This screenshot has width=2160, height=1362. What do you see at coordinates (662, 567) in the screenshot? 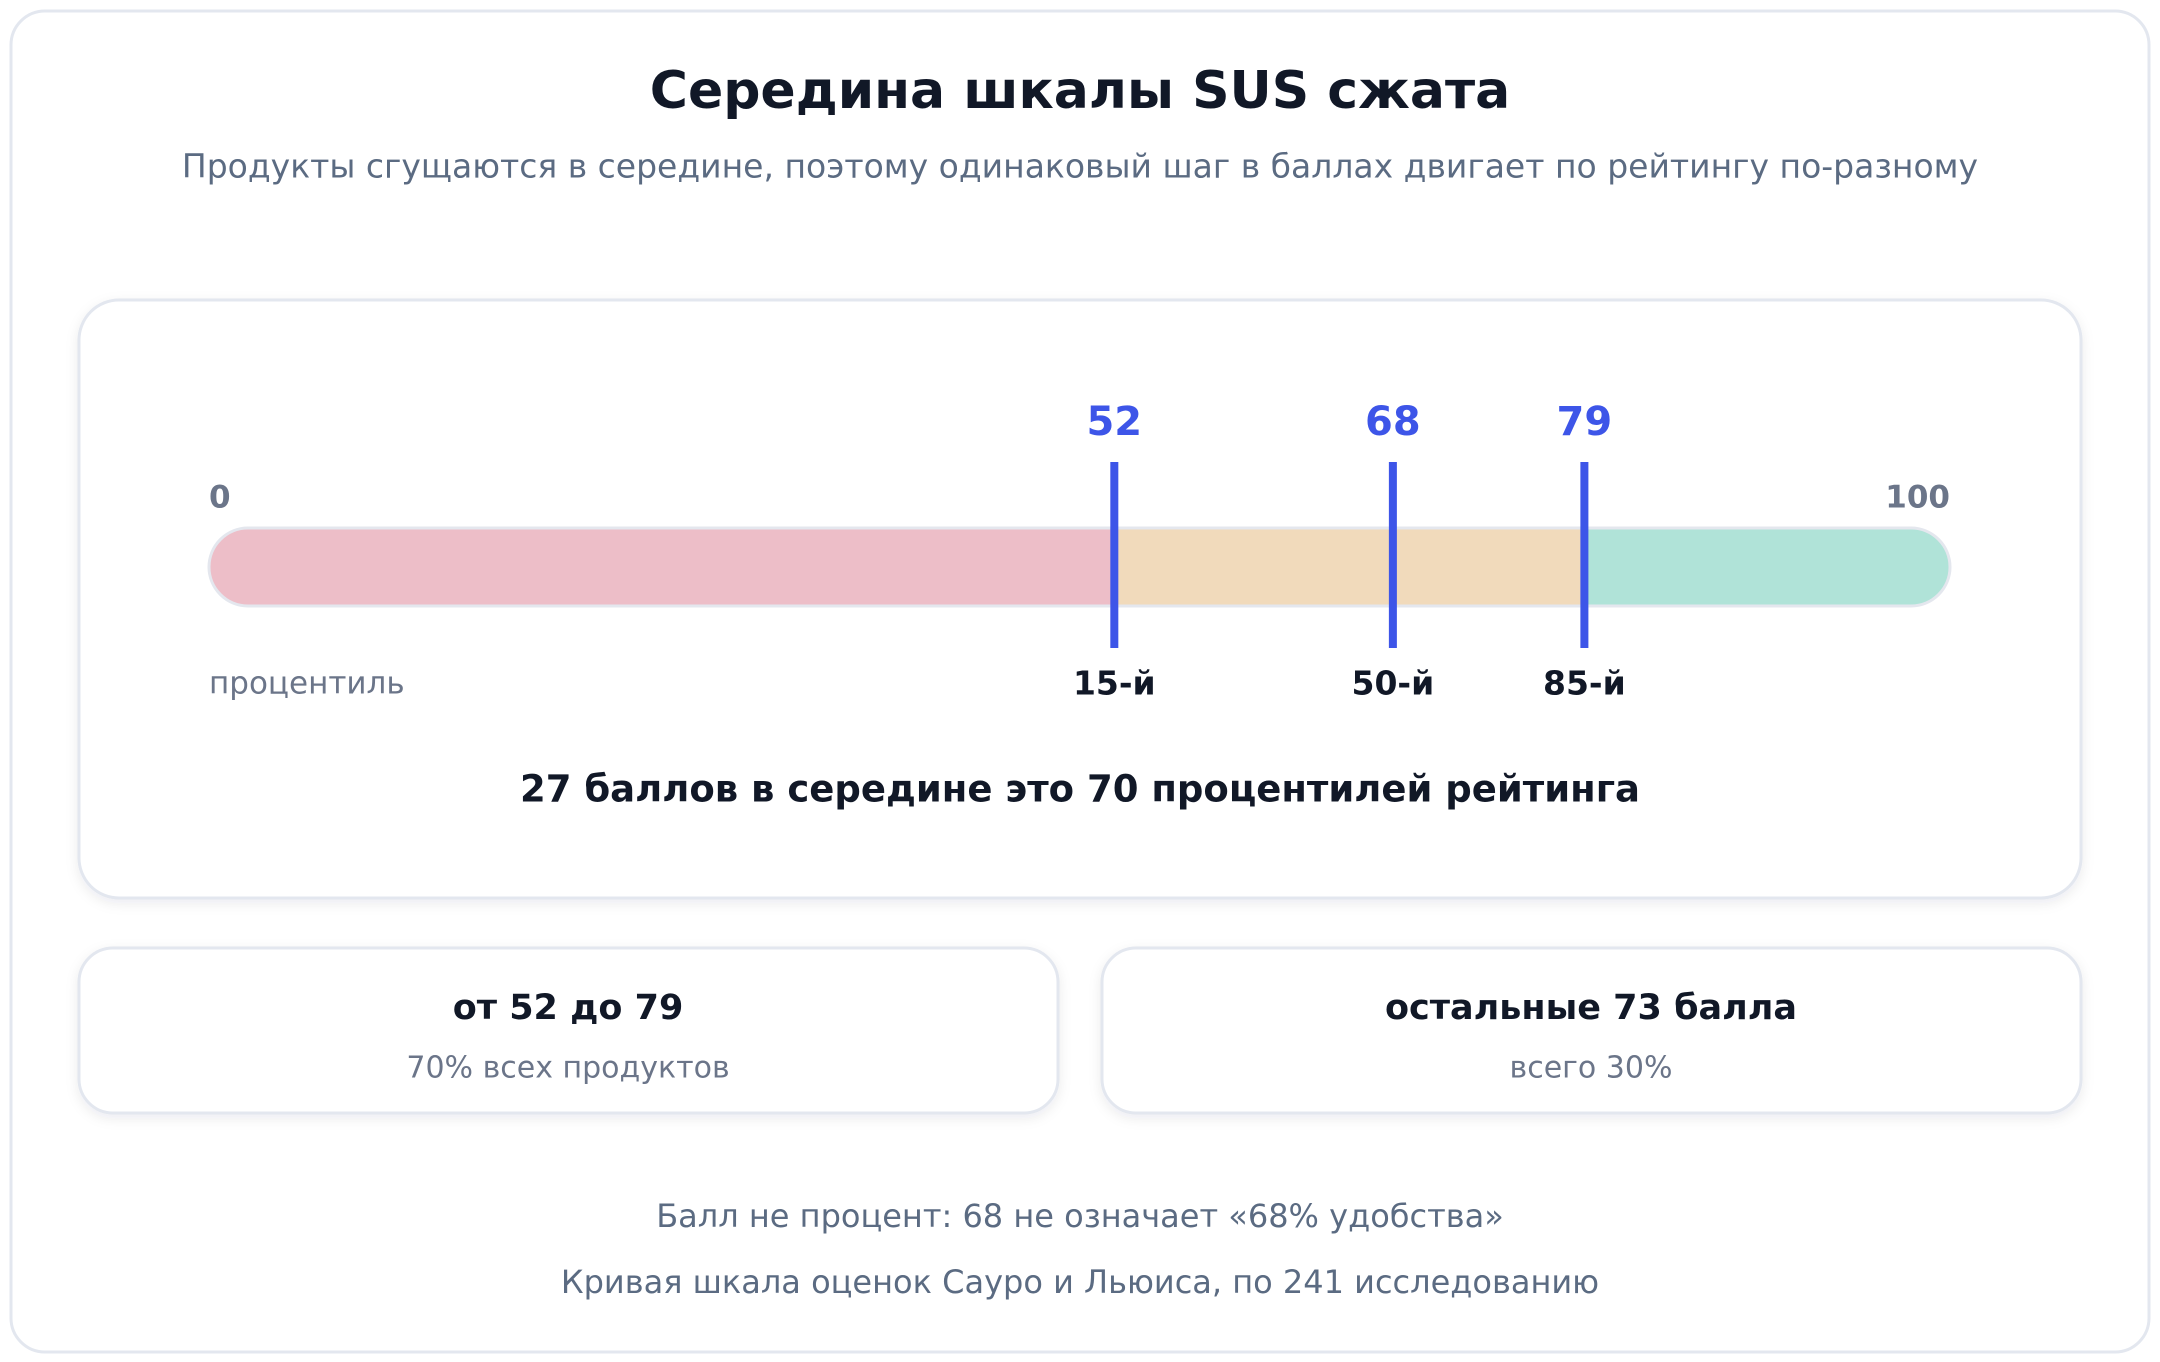
I see `segment-low` at bounding box center [662, 567].